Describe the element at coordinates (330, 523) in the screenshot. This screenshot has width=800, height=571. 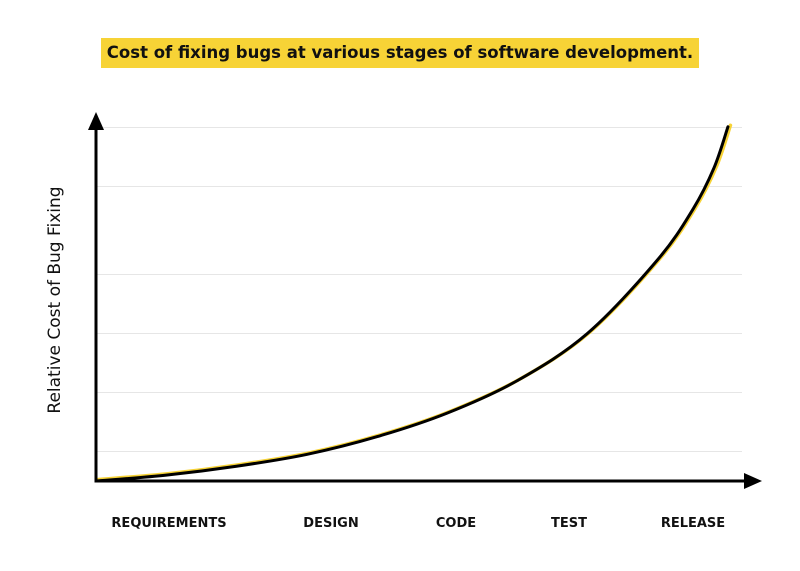
I see `x-tick-label-design: DESIGN` at that location.